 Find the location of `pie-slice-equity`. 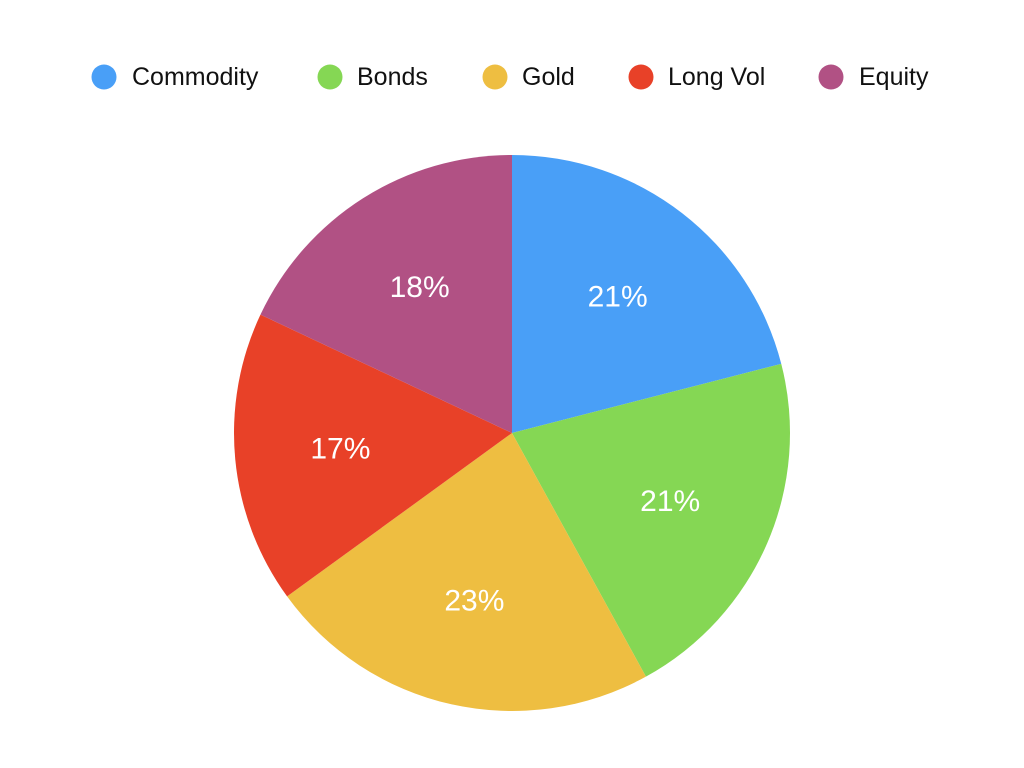

pie-slice-equity is located at coordinates (386, 294).